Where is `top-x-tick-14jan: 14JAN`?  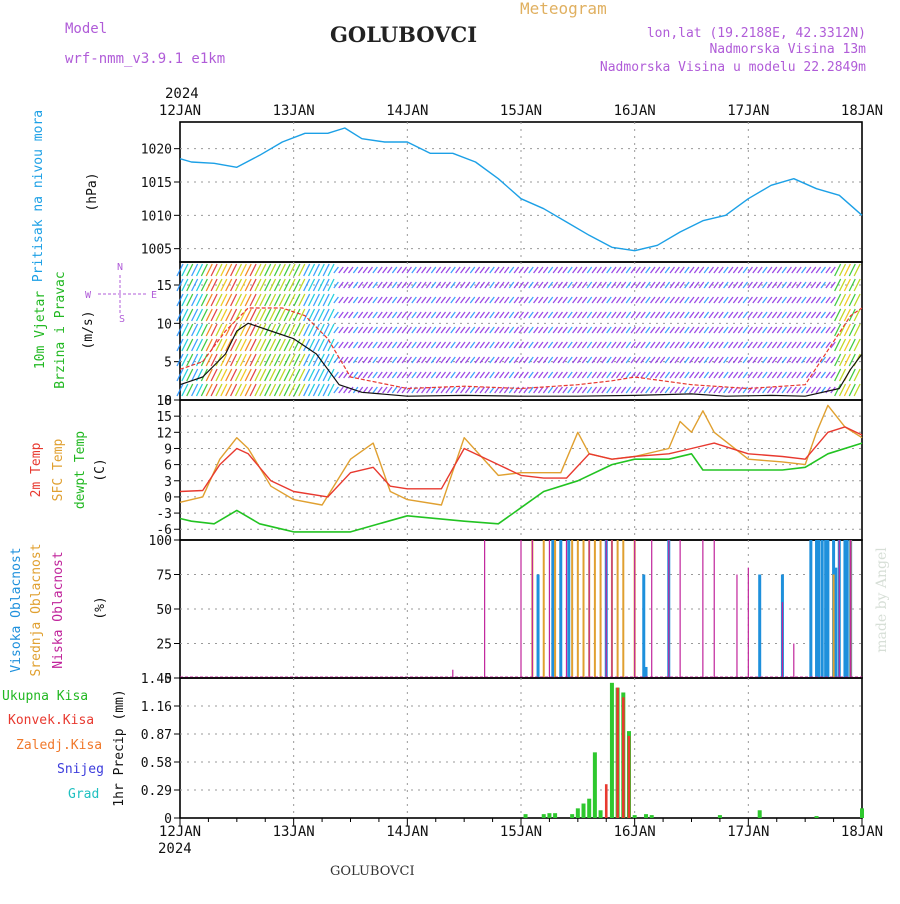 top-x-tick-14jan: 14JAN is located at coordinates (407, 111).